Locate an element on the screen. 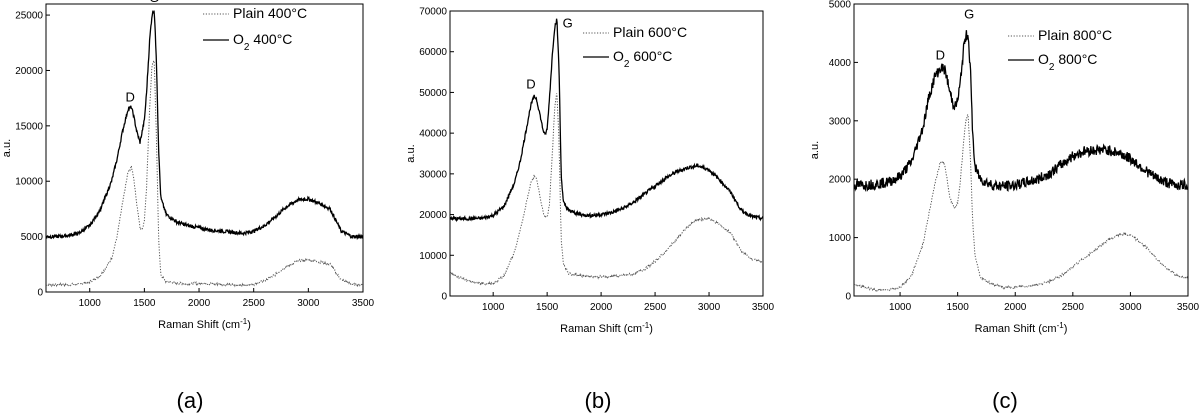 The image size is (1200, 413). legend-entry: O2 600°C is located at coordinates (642, 59).